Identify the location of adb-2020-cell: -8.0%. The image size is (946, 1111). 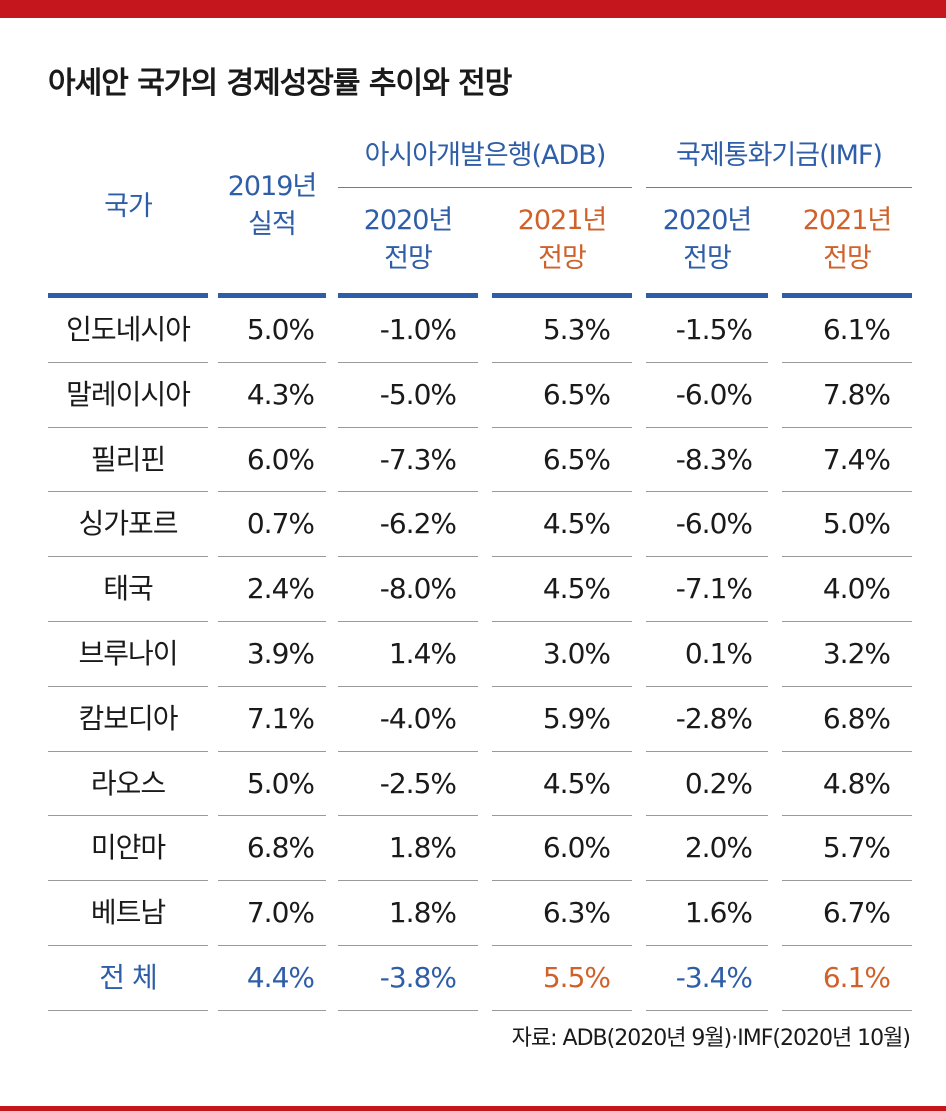
(418, 589).